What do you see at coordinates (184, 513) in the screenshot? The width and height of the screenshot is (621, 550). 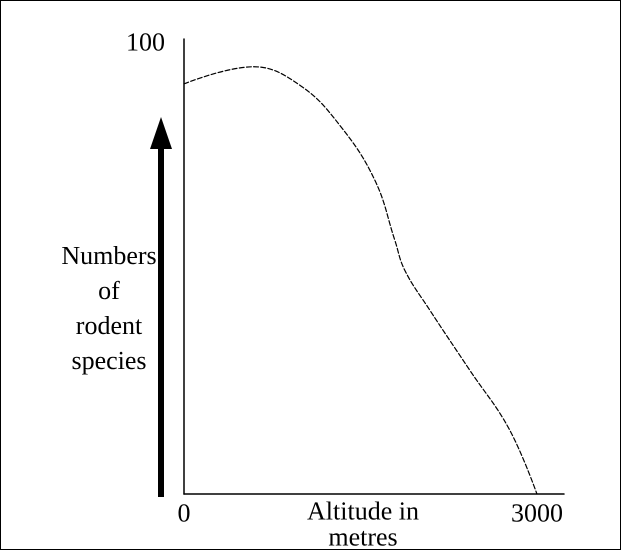 I see `x-tick-label: 0` at bounding box center [184, 513].